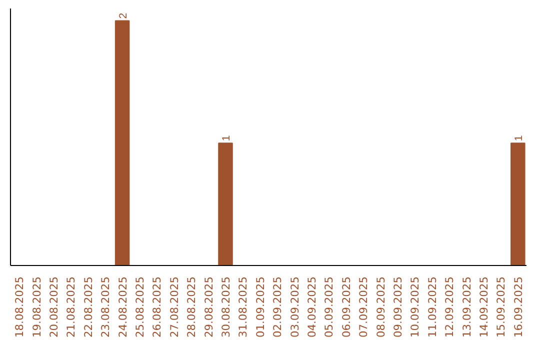 The image size is (540, 340). What do you see at coordinates (381, 307) in the screenshot?
I see `x-tick-label: 08.09.2025` at bounding box center [381, 307].